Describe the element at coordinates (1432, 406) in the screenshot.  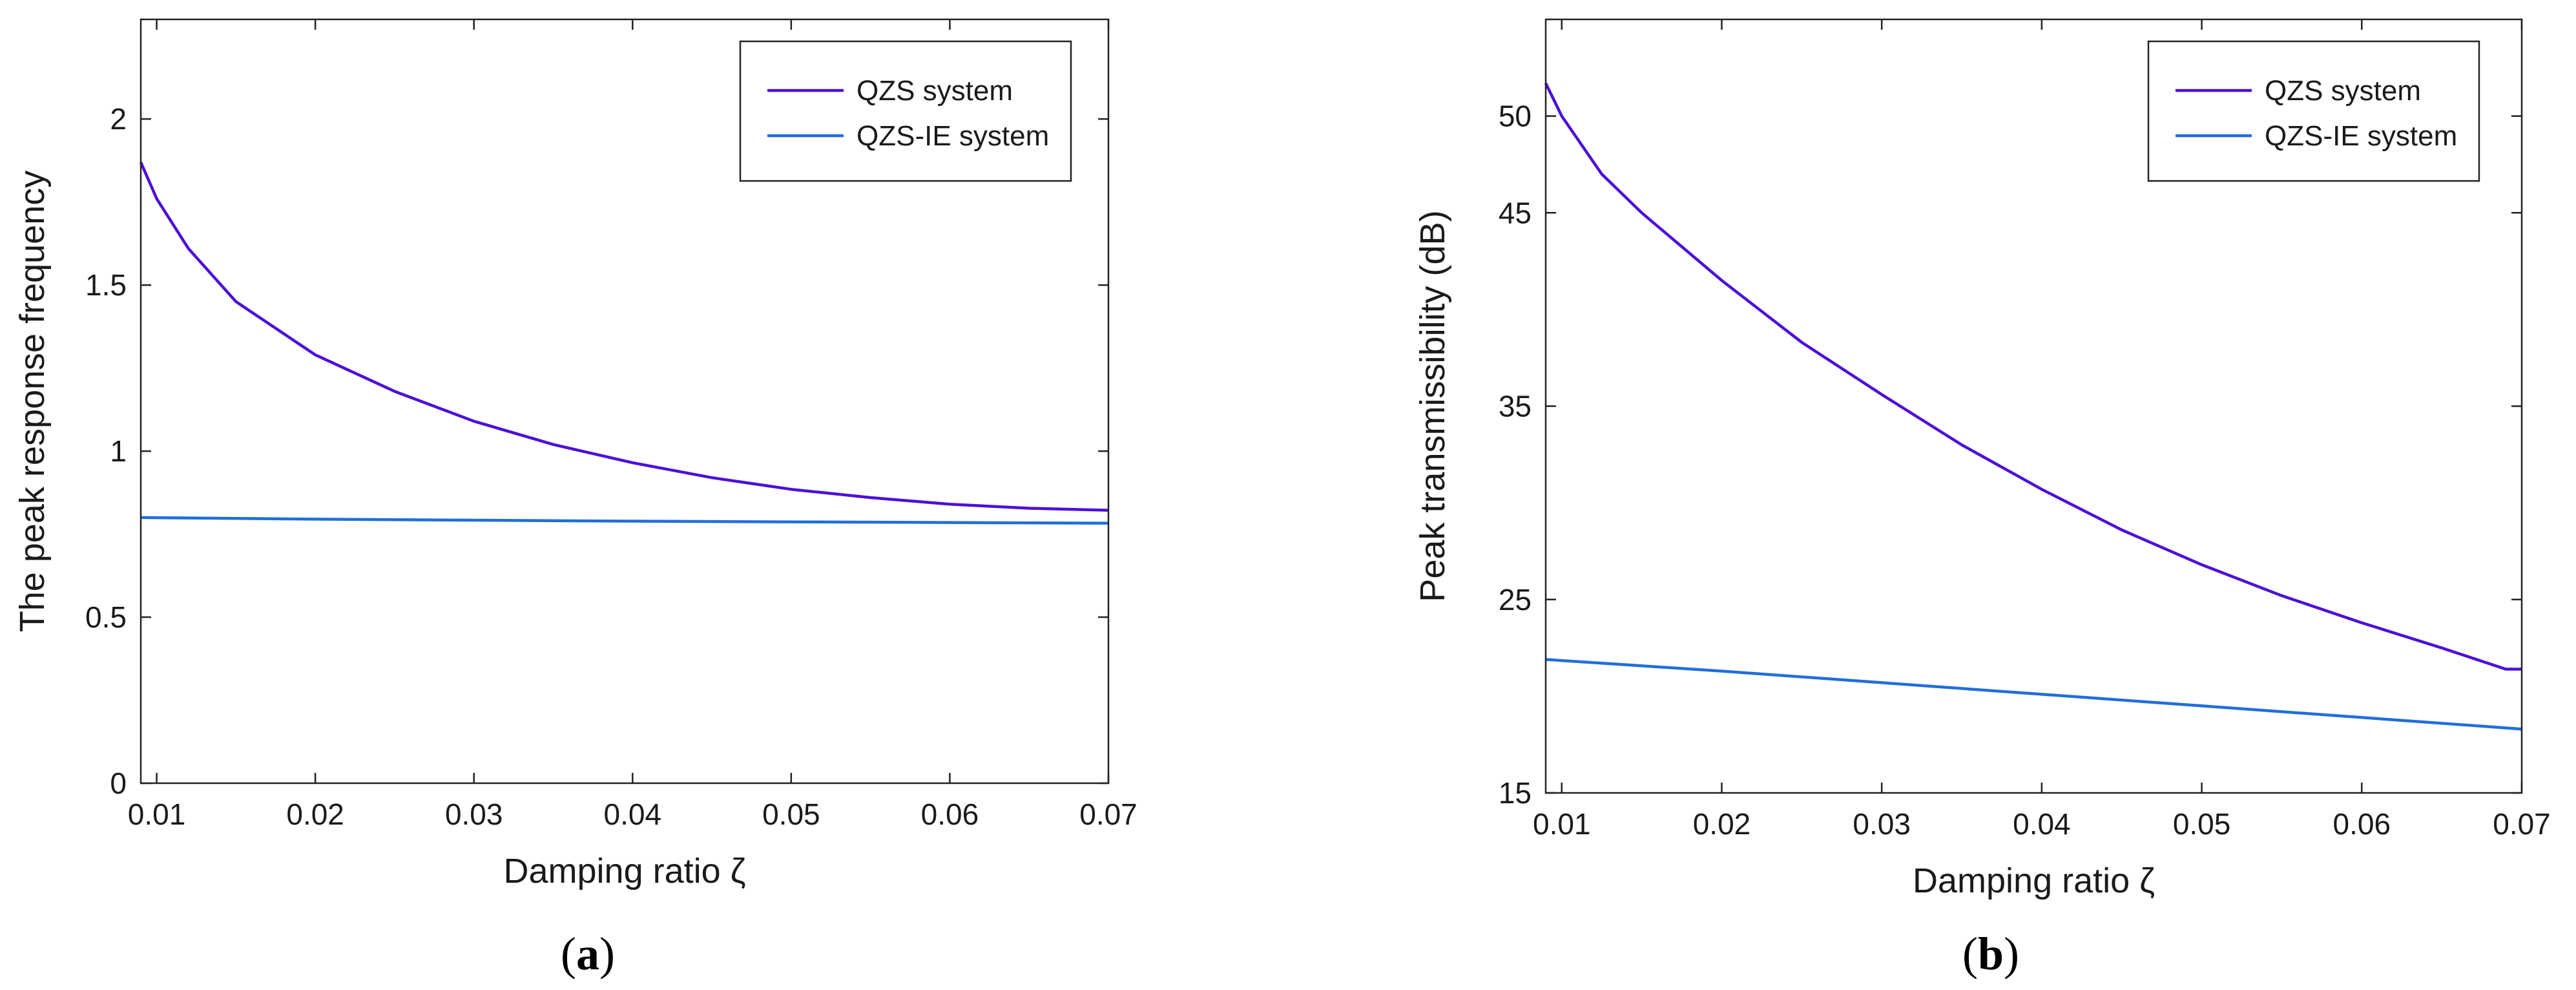
I see `y-axis-label: Peak transmissibility (dB)` at that location.